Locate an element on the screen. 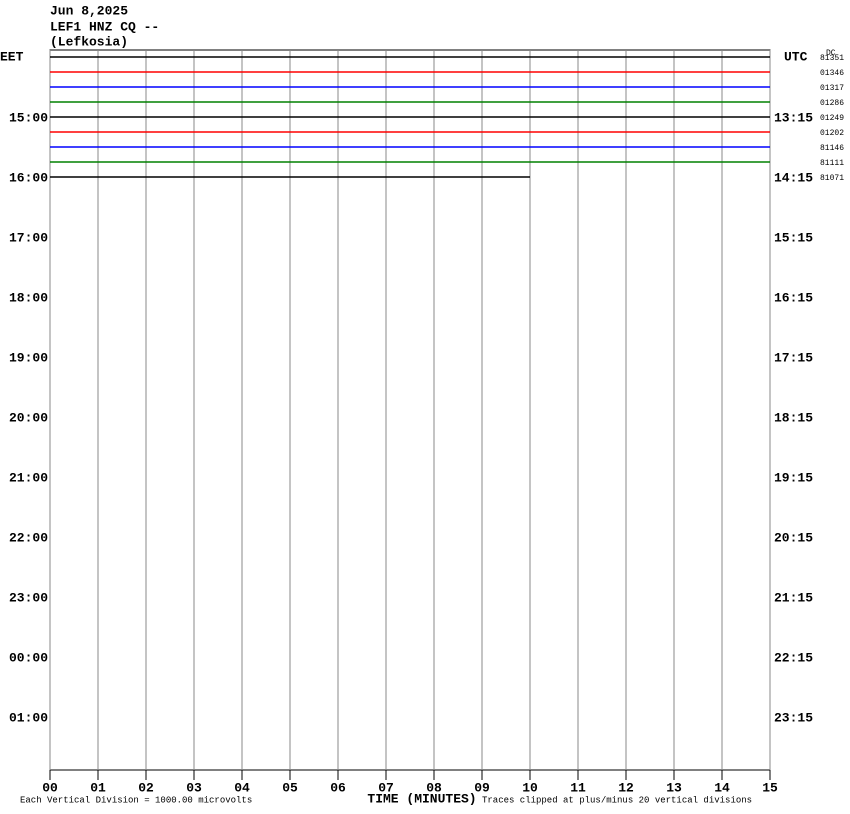 The height and width of the screenshot is (814, 850). trace-label: 81146 is located at coordinates (832, 148).